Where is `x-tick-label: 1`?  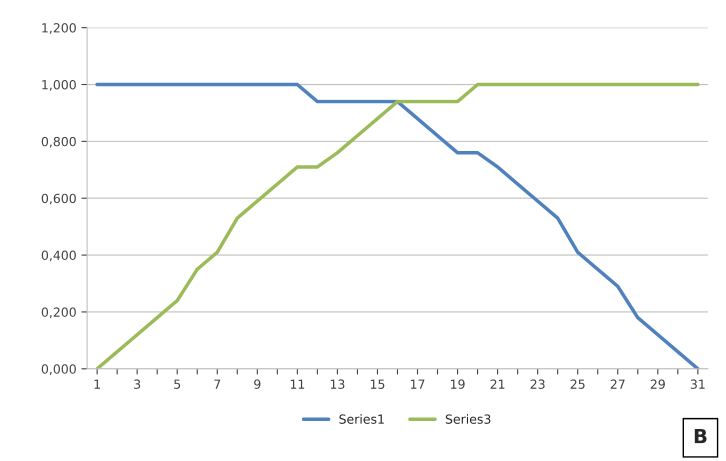 x-tick-label: 1 is located at coordinates (97, 384).